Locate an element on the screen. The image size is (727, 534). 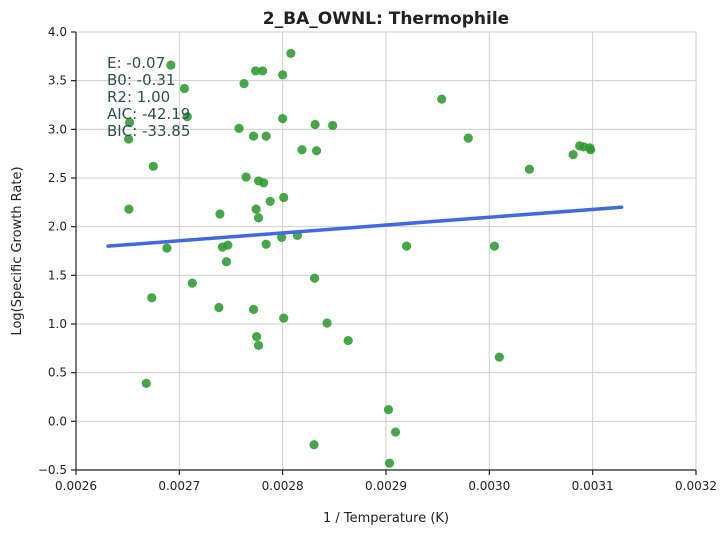
y-tick-label: 4.0 is located at coordinates (57, 32).